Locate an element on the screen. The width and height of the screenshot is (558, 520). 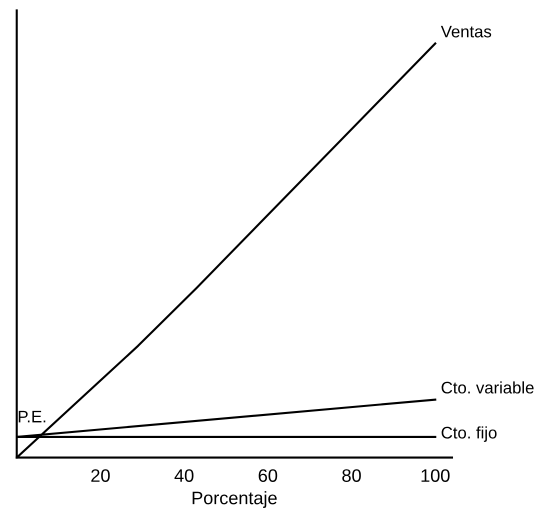
series-label: Cto. variable is located at coordinates (488, 387).